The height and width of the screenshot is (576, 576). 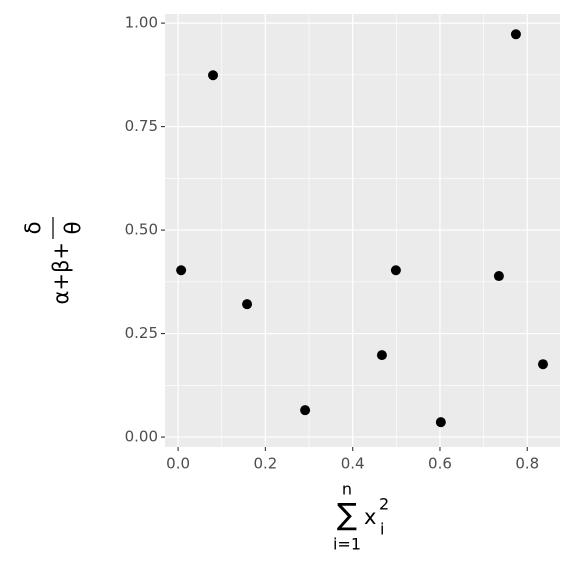 What do you see at coordinates (527, 464) in the screenshot?
I see `x-tick-label: 0.8` at bounding box center [527, 464].